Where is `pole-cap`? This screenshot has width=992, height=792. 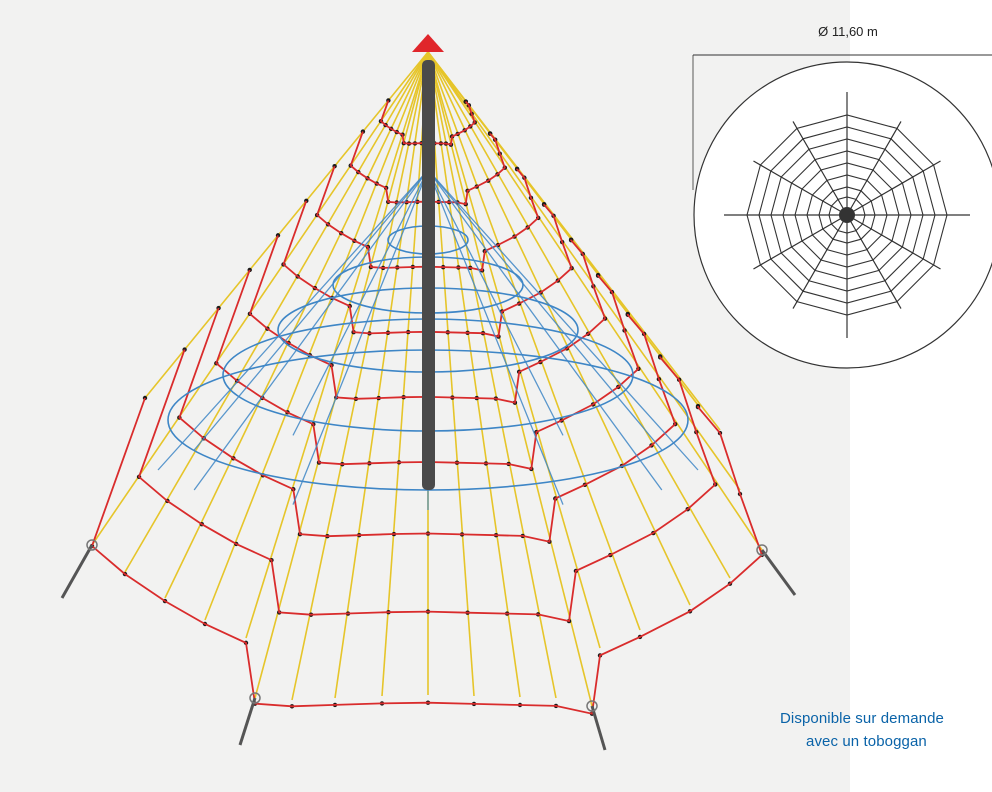
pole-cap is located at coordinates (428, 43).